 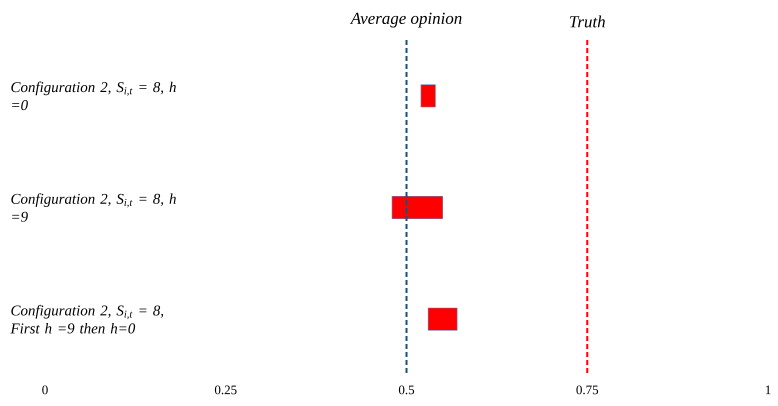 What do you see at coordinates (87, 319) in the screenshot?
I see `y-tick-label: Configuration 2, S$_{i,t}$ = 8, First h =9 then h=0` at bounding box center [87, 319].